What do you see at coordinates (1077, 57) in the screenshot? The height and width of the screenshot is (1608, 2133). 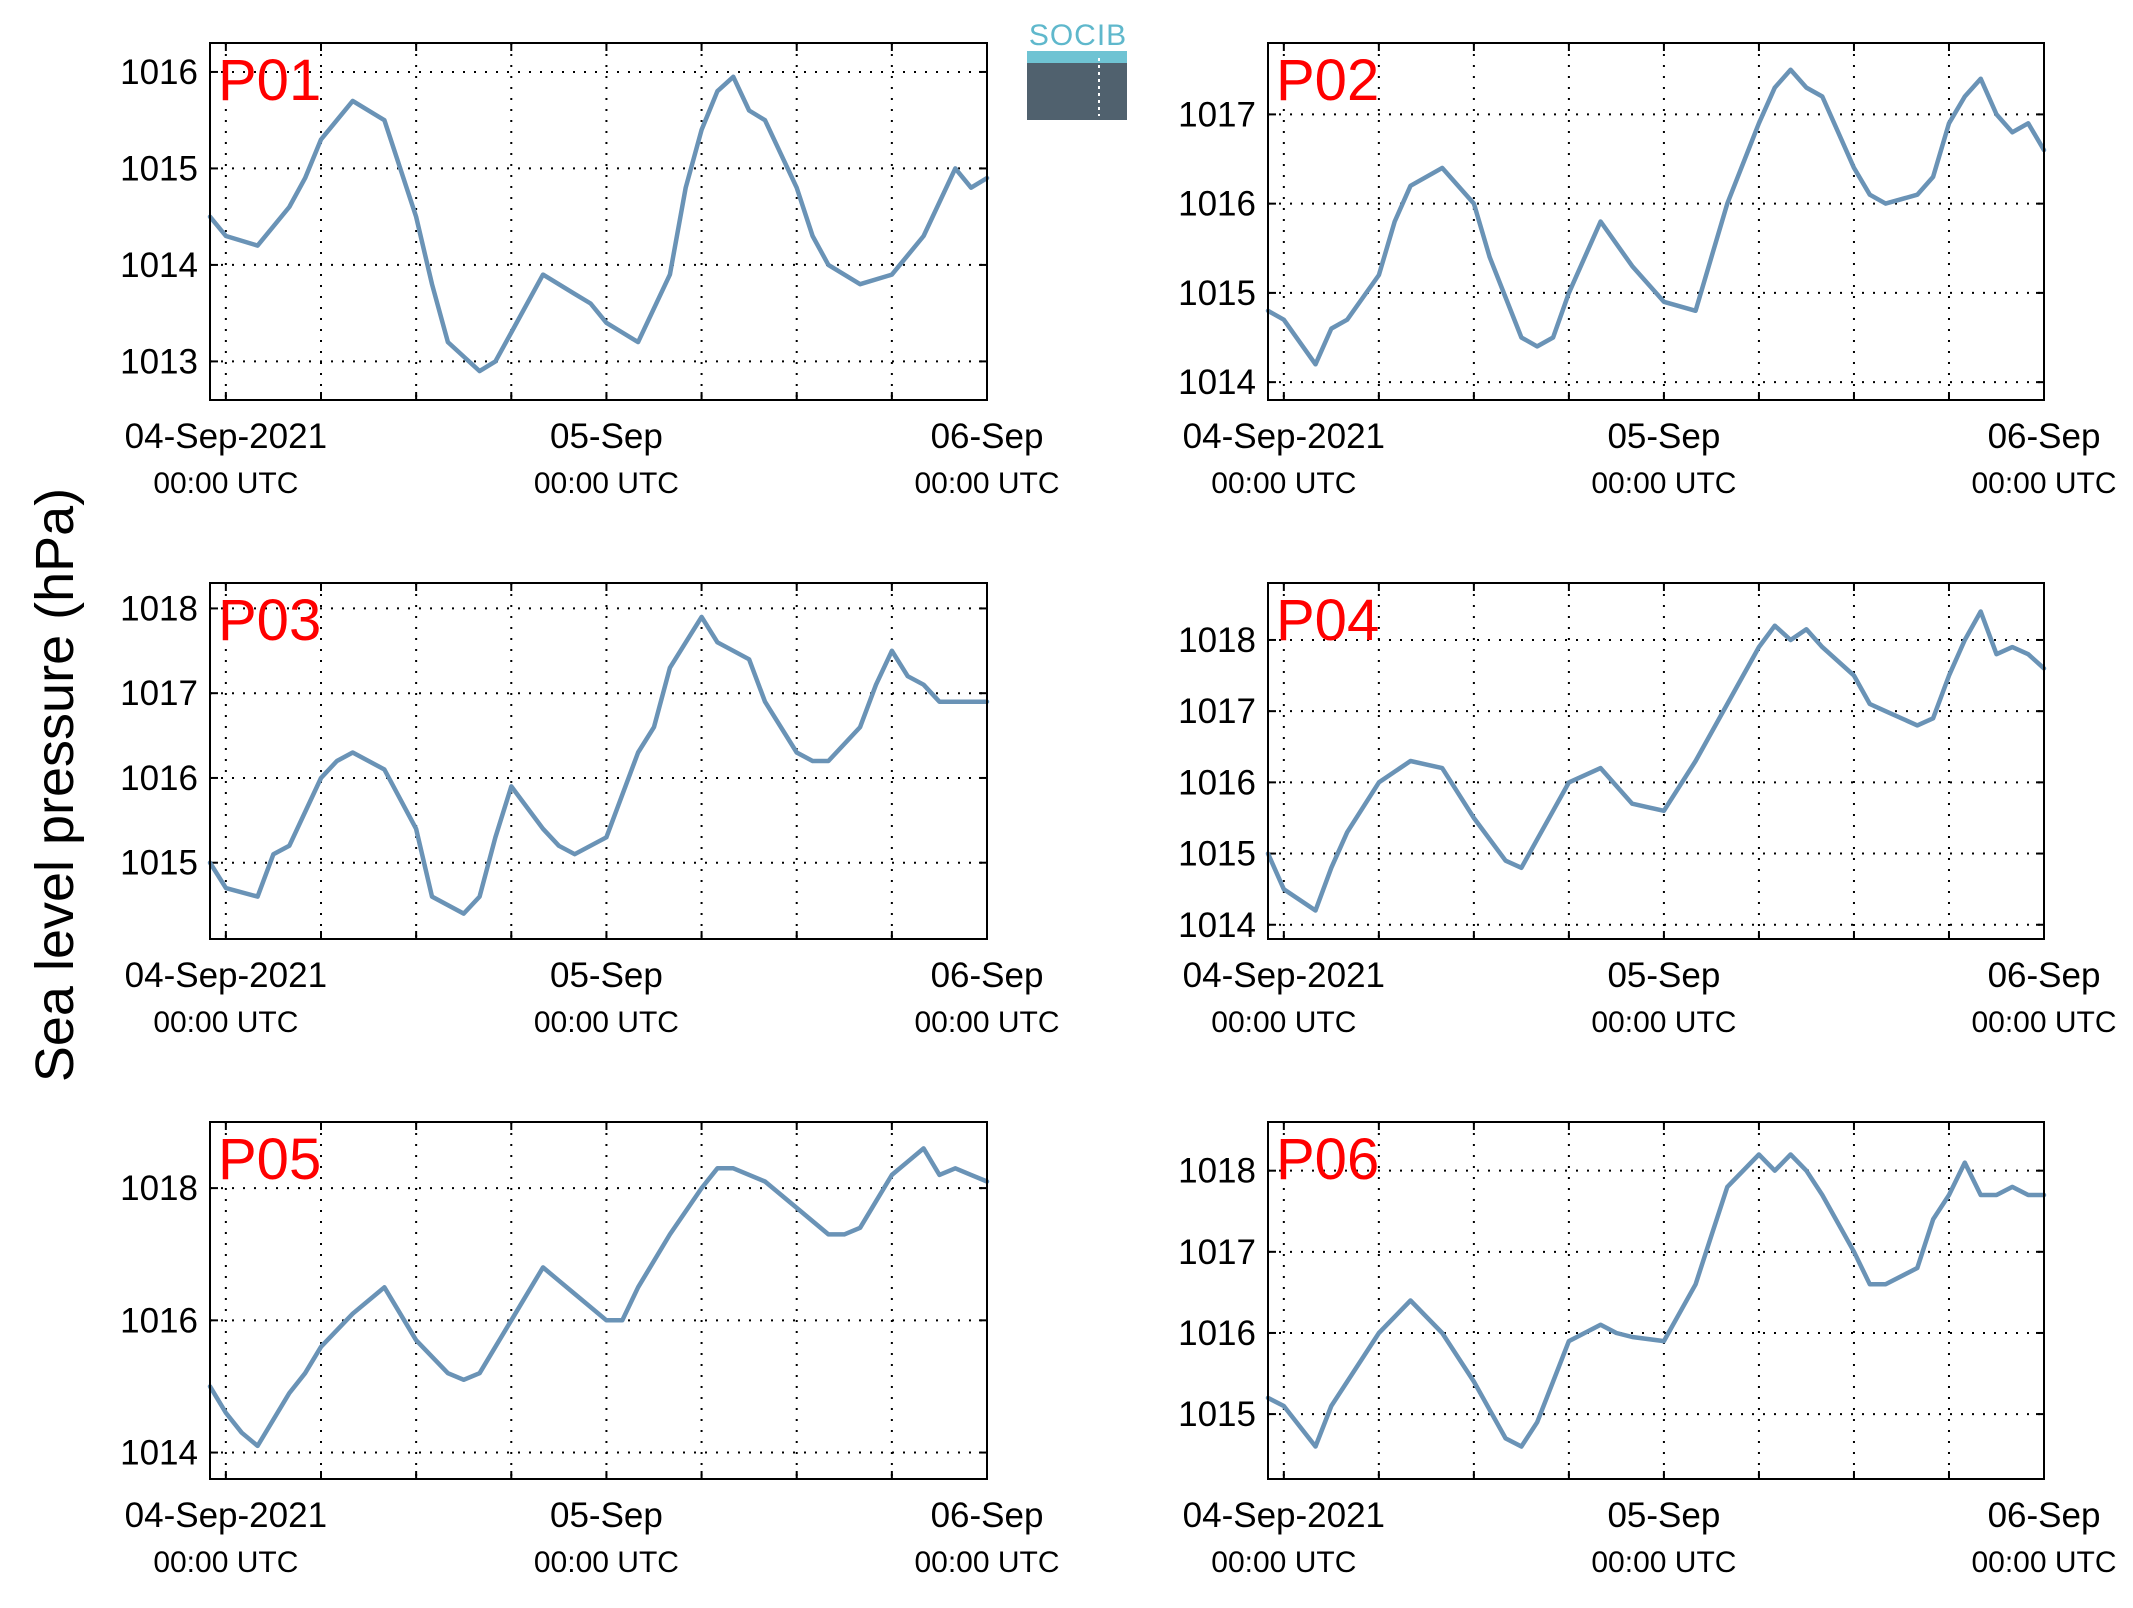 I see `logo-band` at bounding box center [1077, 57].